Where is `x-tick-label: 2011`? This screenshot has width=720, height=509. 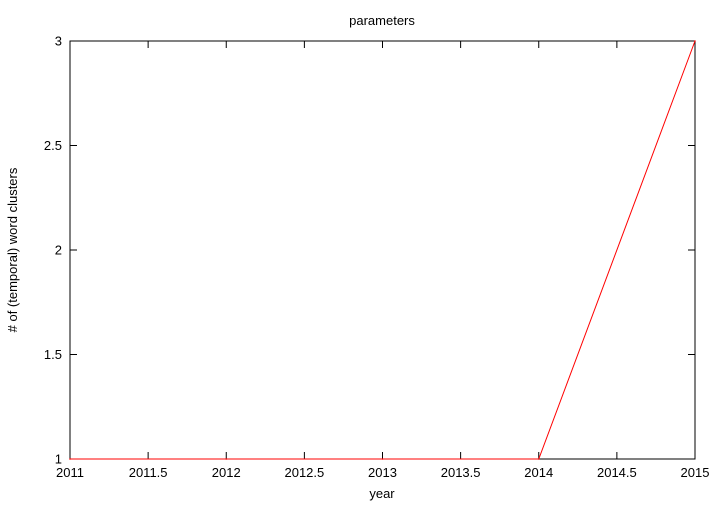 x-tick-label: 2011 is located at coordinates (70, 472).